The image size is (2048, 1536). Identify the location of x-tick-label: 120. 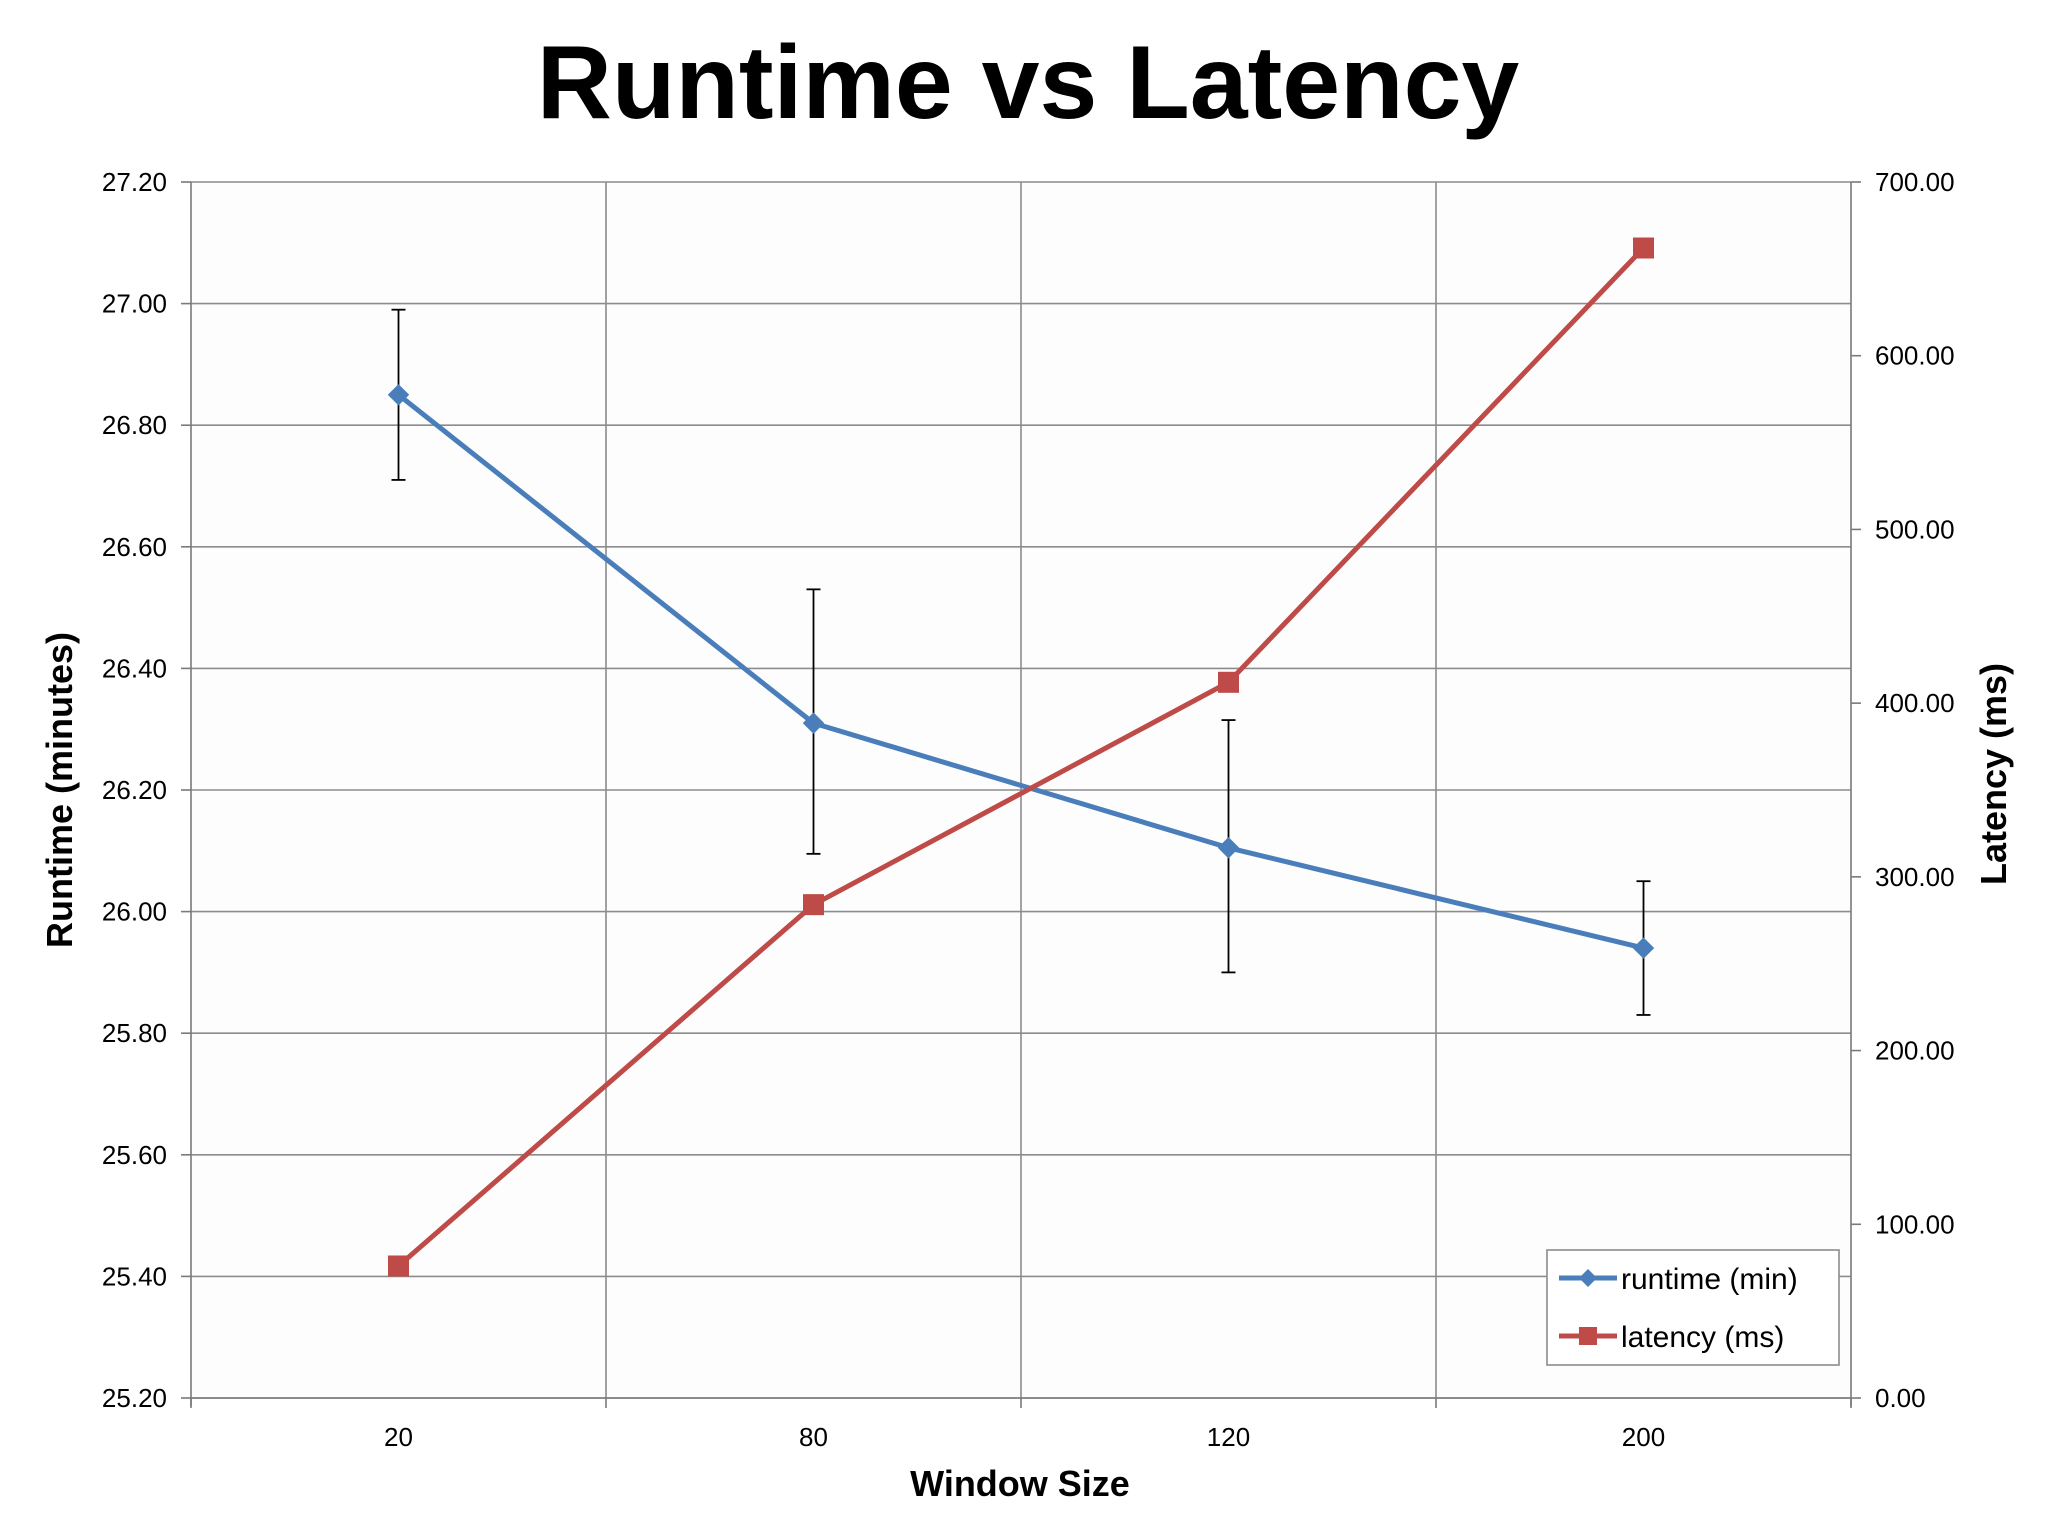
(1228, 1437).